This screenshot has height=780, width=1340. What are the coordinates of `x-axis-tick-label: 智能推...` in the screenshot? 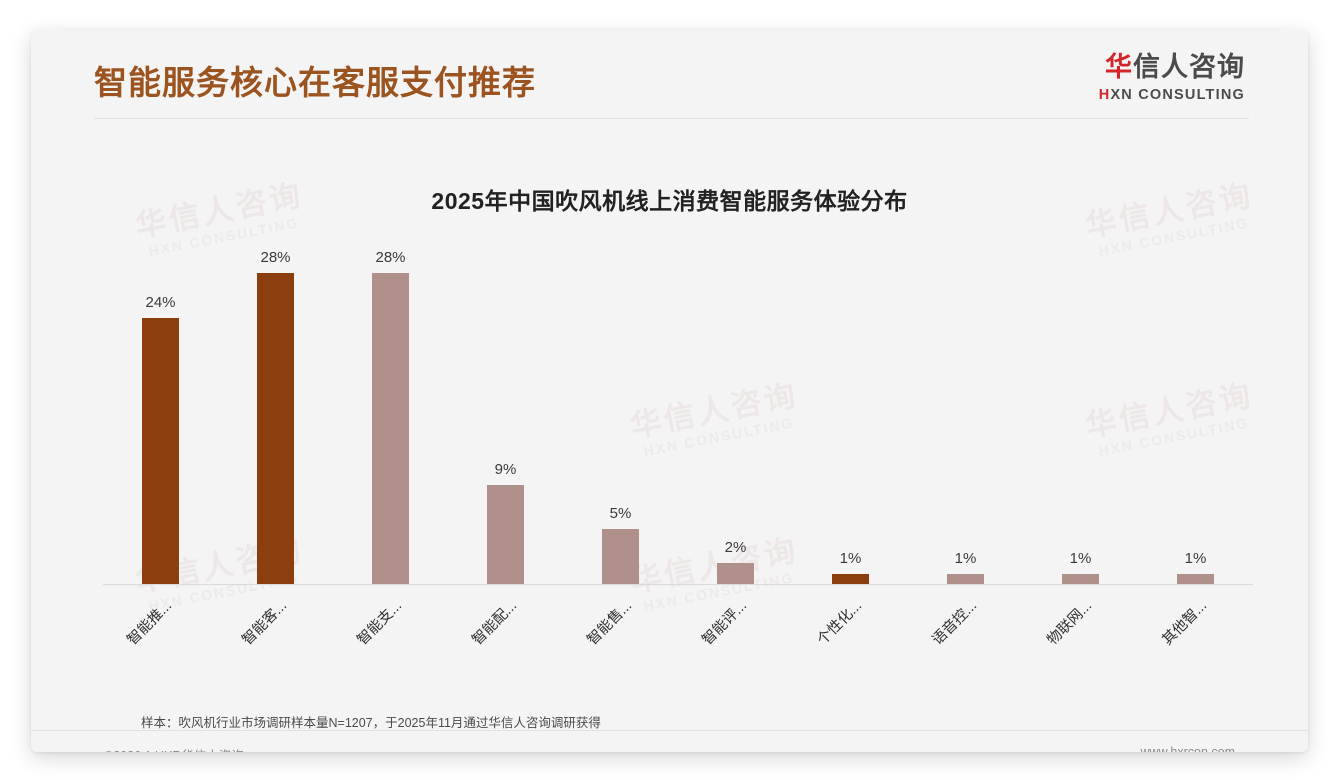 It's located at (149, 623).